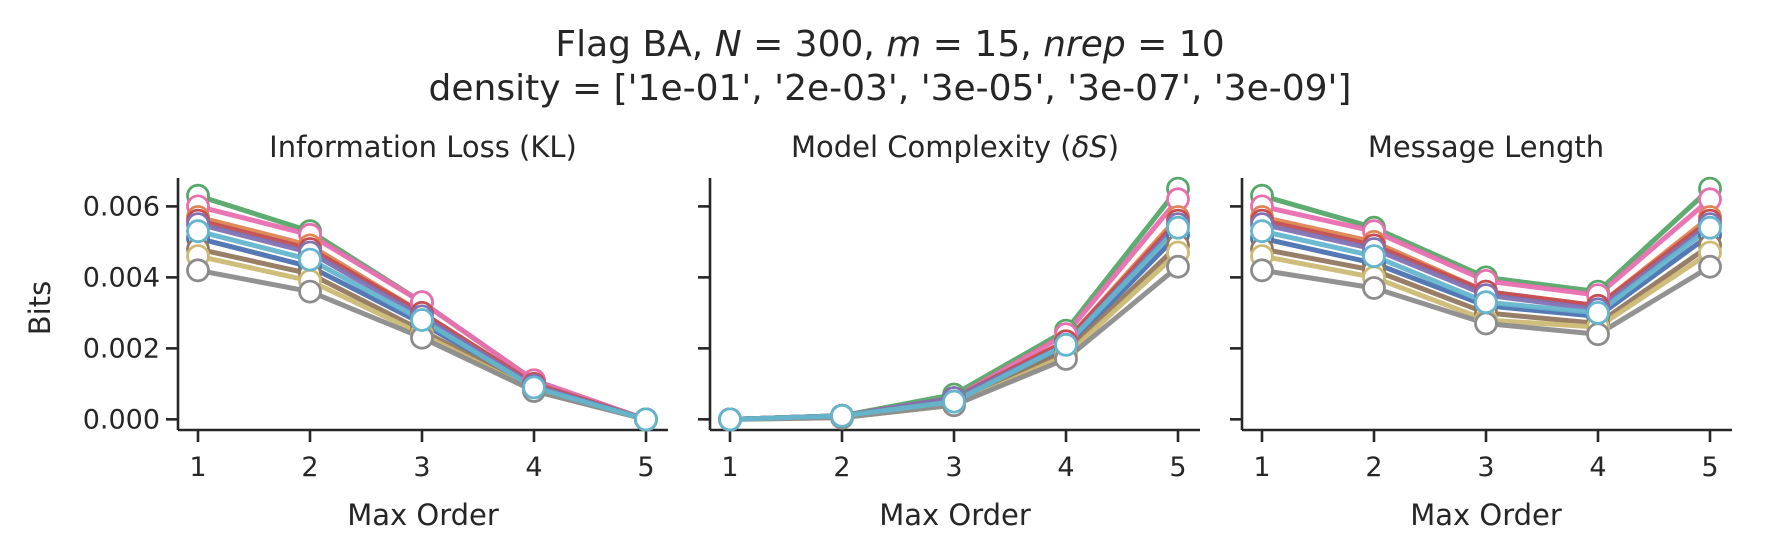 This screenshot has height=554, width=1779. I want to click on panel-2-title: Model Complexity (δS), so click(955, 147).